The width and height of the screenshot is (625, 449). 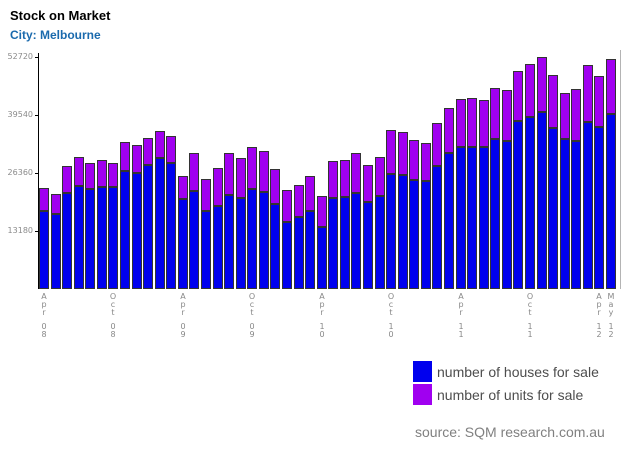 I want to click on y-axis-tick-label: 39540, so click(x=20, y=114).